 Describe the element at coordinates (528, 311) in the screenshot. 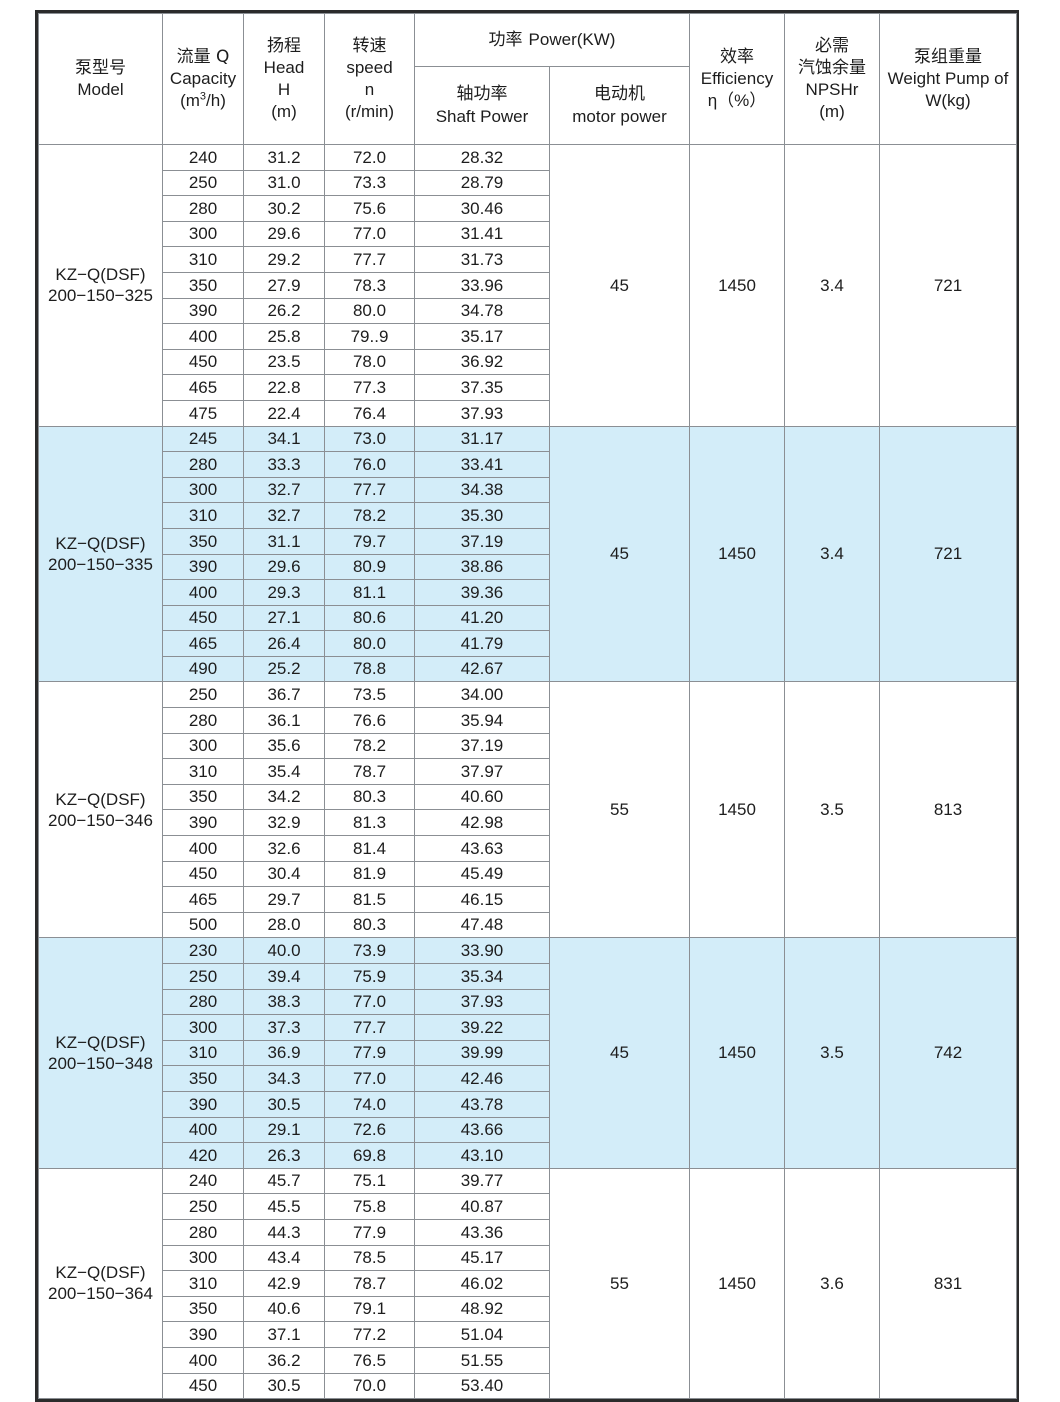

I see `table-row: 390 26.2 80.0 34.78` at that location.